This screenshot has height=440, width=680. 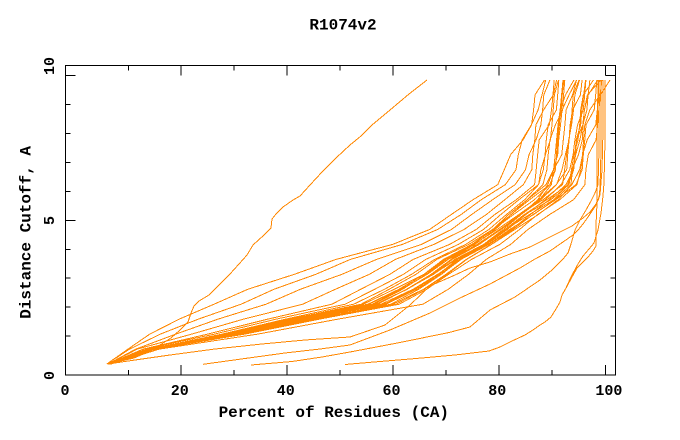 I want to click on svg-text: R1074v2, so click(x=342, y=26).